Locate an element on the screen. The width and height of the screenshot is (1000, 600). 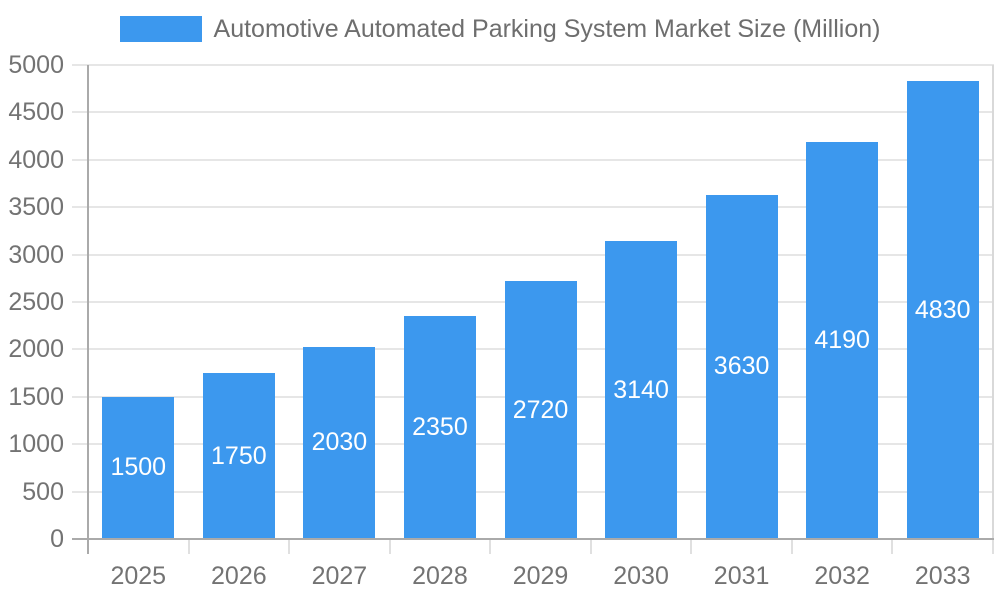
bar: 3140 is located at coordinates (641, 390).